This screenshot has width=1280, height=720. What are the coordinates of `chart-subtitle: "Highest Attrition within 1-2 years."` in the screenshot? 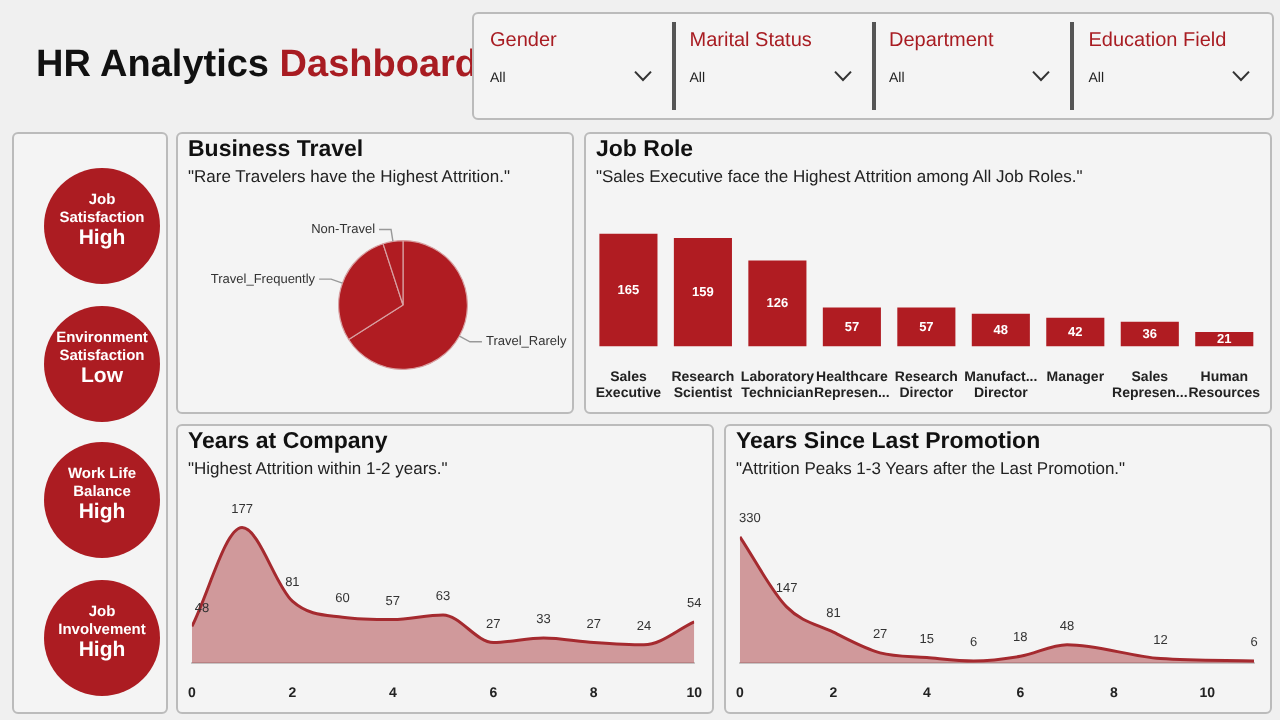 It's located at (318, 468).